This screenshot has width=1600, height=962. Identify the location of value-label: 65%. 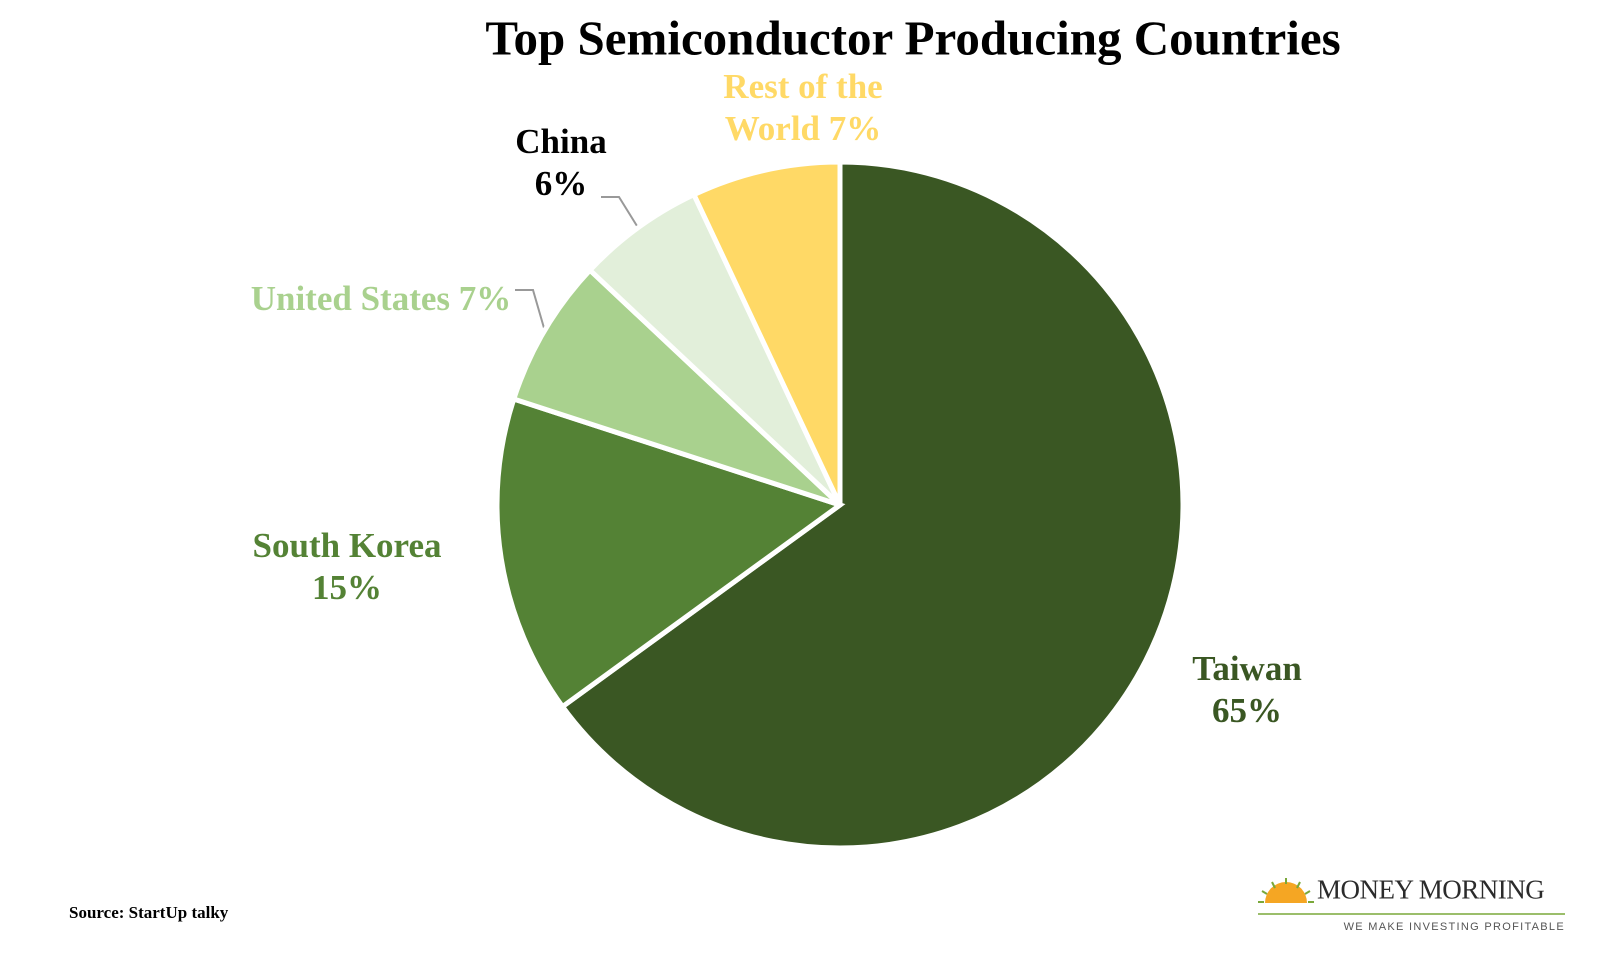
(1247, 710).